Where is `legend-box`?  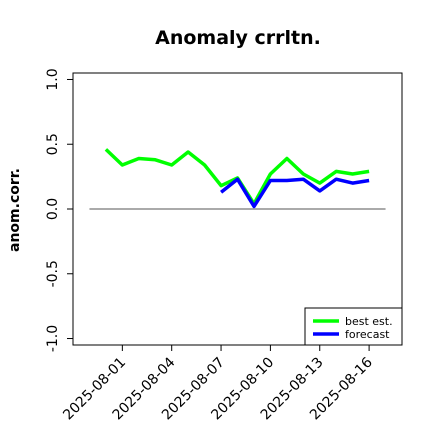
legend-box is located at coordinates (353, 326).